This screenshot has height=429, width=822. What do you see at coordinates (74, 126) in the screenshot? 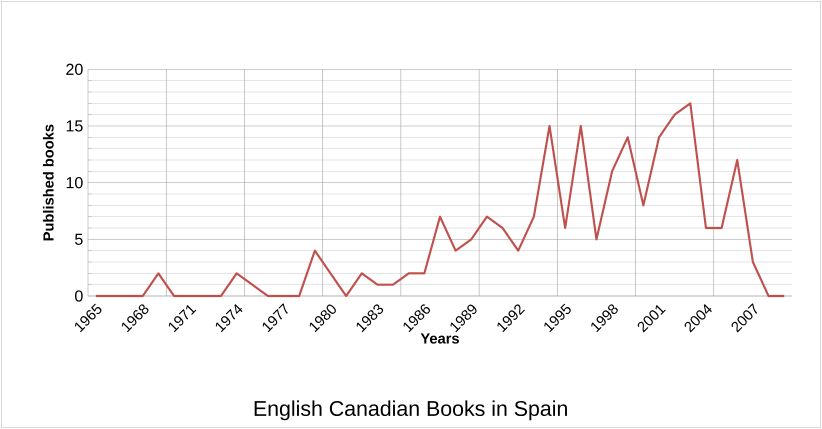
I see `y-tick-label: 15` at bounding box center [74, 126].